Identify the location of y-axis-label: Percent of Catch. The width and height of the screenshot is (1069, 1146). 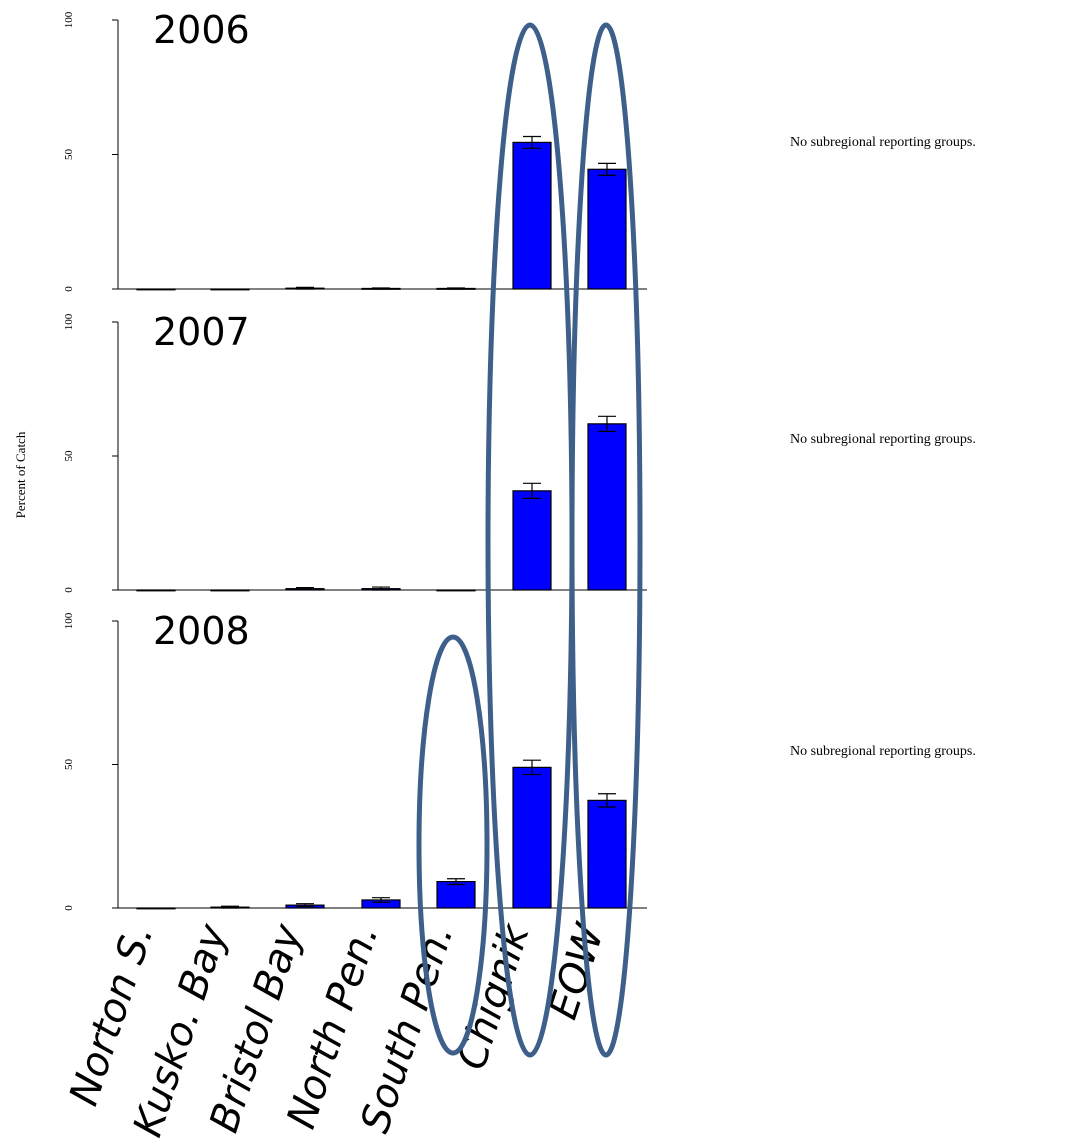
(20, 474).